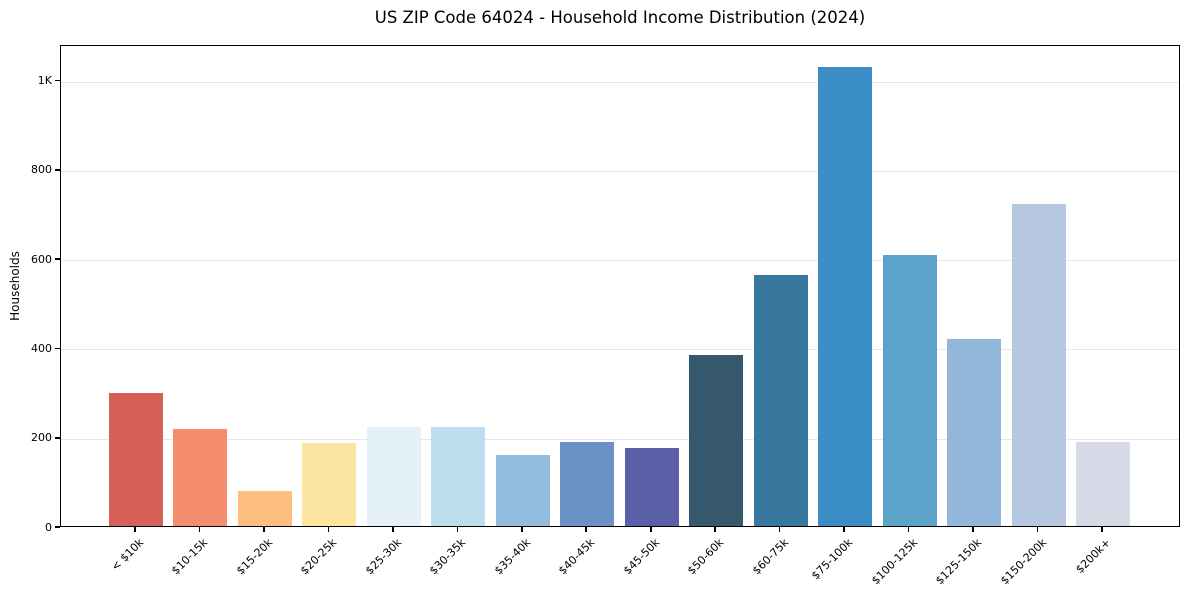 The image size is (1189, 590). What do you see at coordinates (845, 296) in the screenshot?
I see `bar-$75-100k` at bounding box center [845, 296].